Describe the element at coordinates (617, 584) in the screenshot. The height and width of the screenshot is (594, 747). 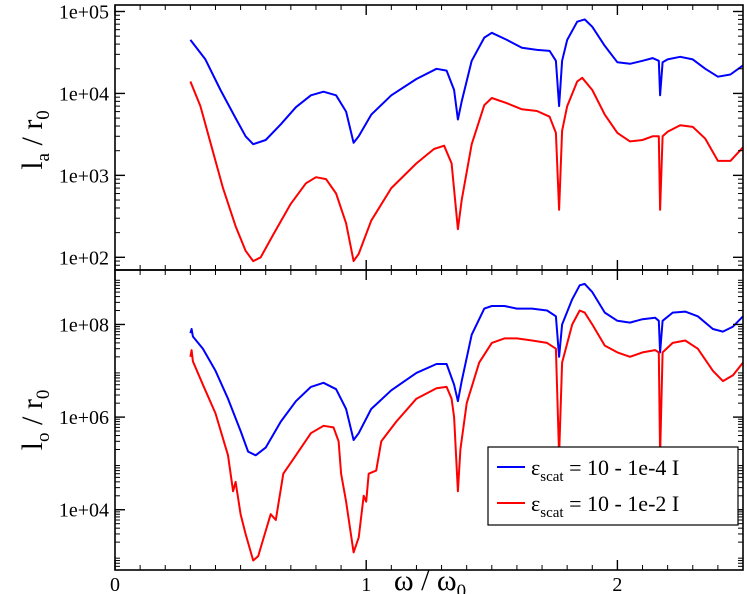
I see `x-tick-label: 2` at that location.